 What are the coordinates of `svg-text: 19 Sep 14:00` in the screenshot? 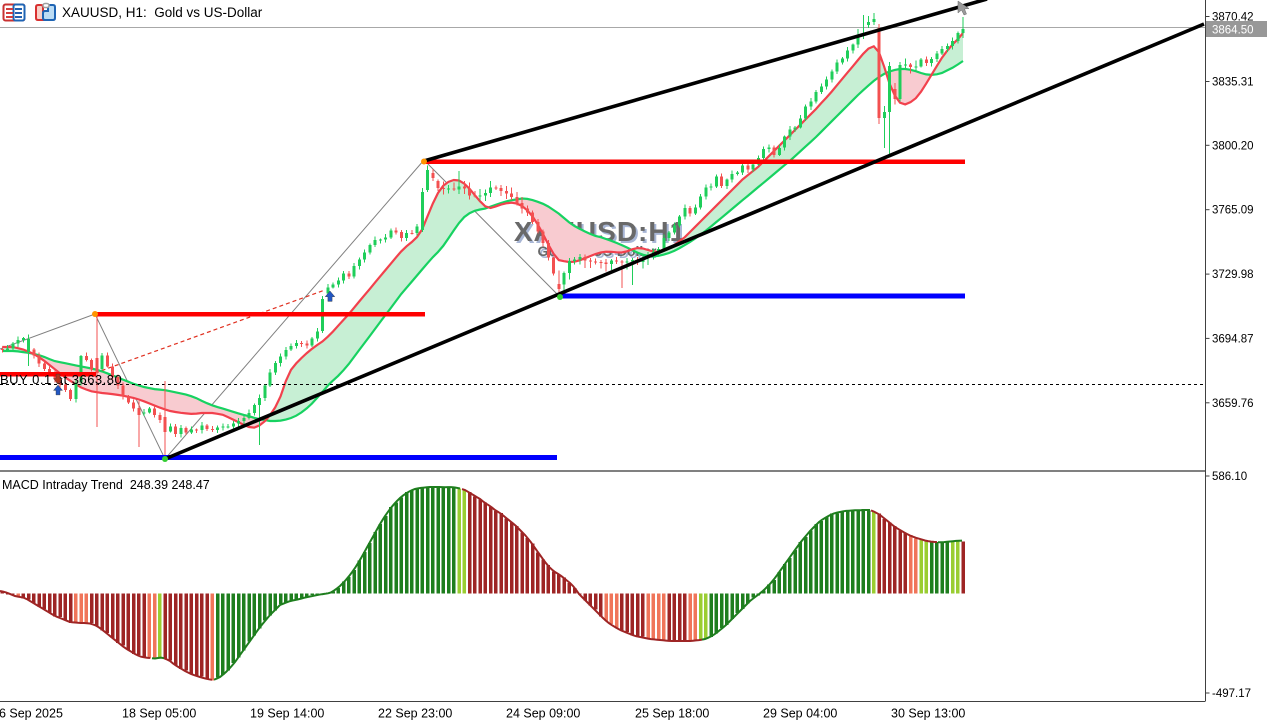 It's located at (287, 714).